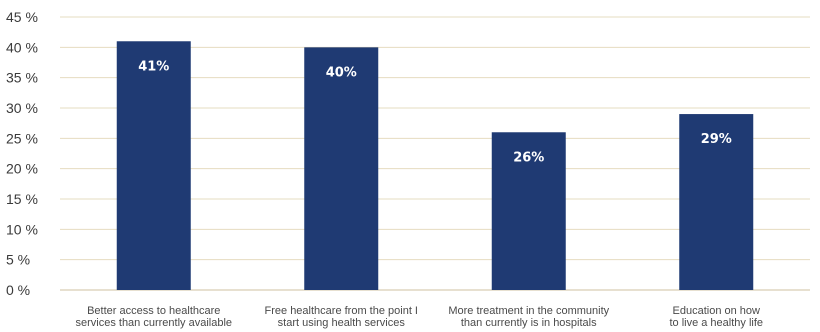  I want to click on y-tick-label: 5 %, so click(18, 260).